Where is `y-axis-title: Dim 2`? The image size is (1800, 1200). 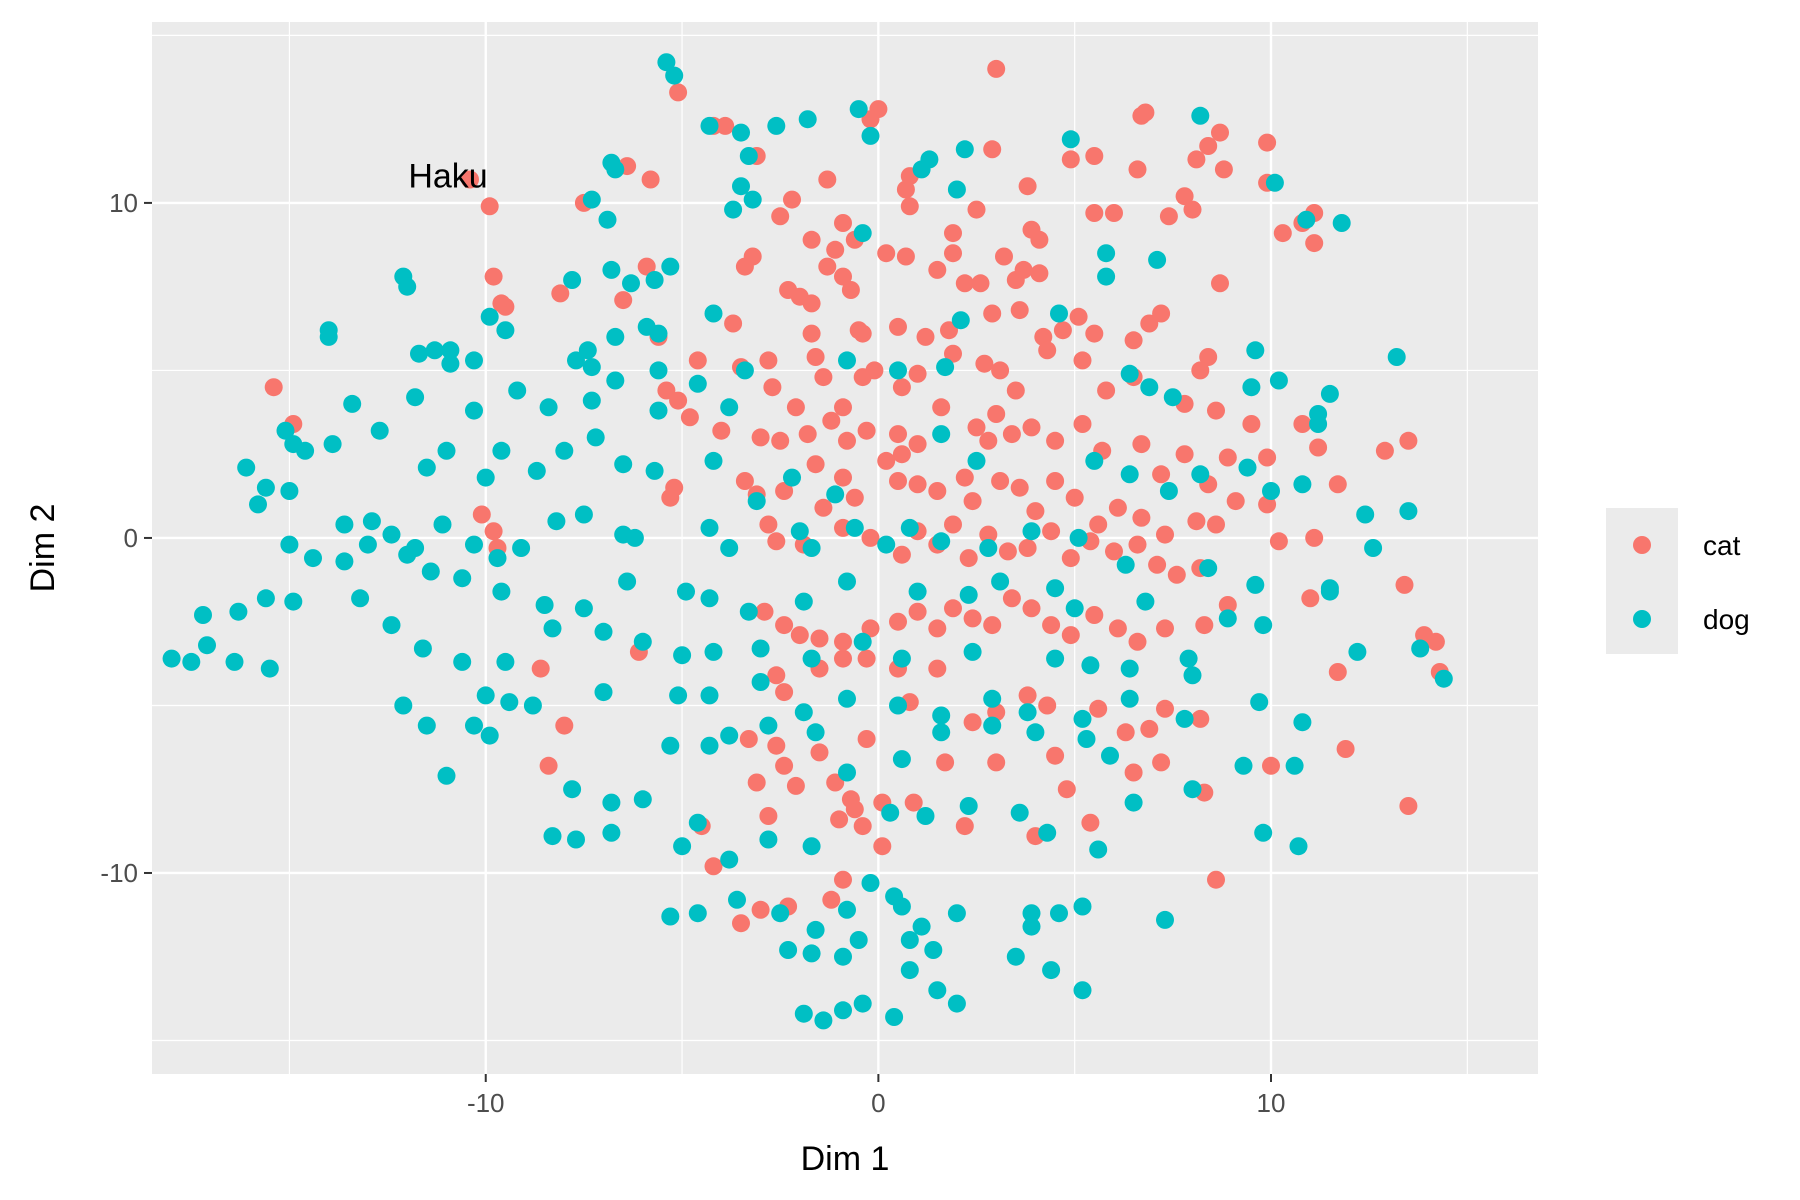
y-axis-title: Dim 2 is located at coordinates (43, 548).